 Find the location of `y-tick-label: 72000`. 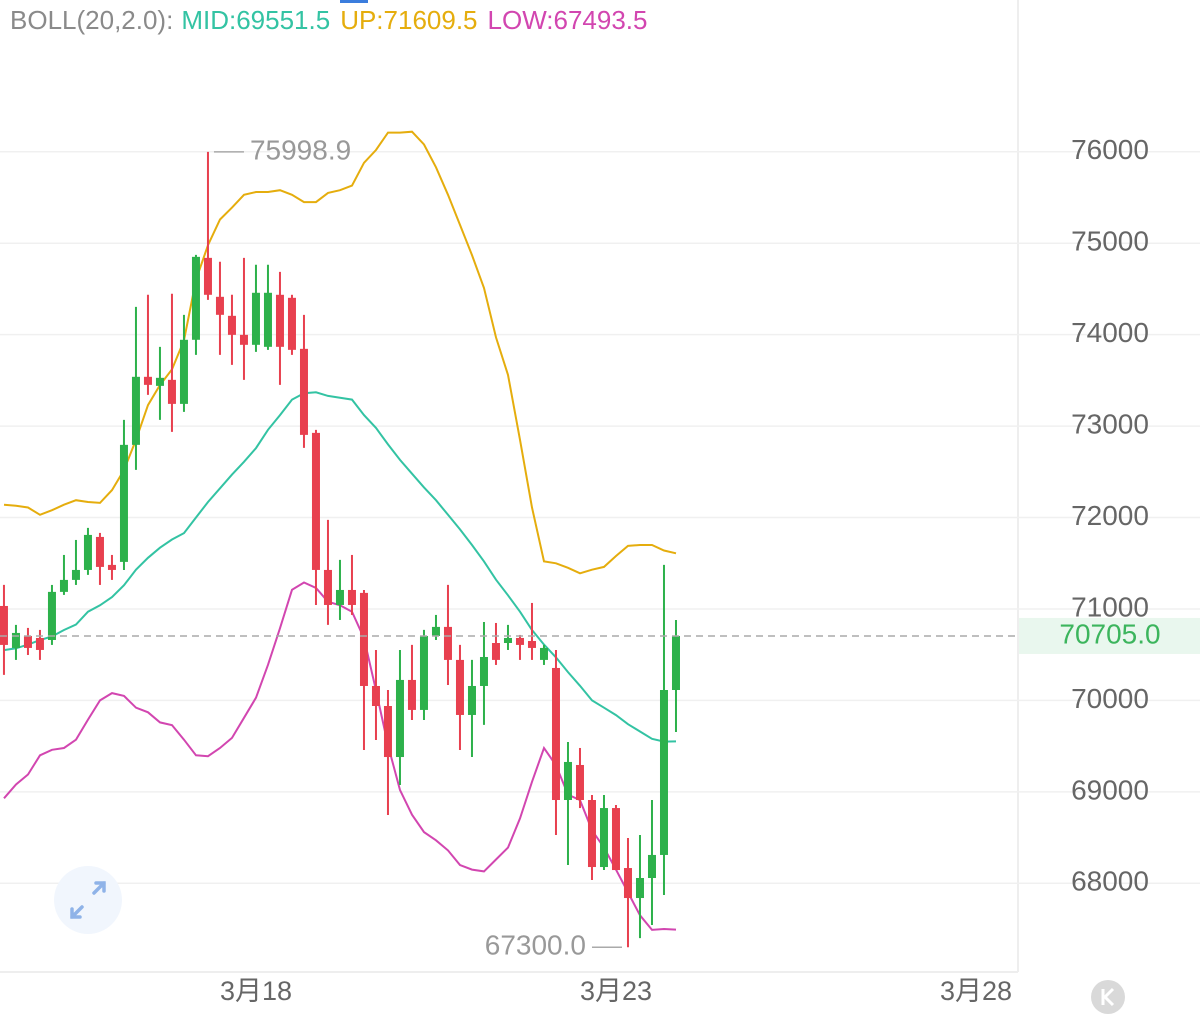

y-tick-label: 72000 is located at coordinates (1110, 515).